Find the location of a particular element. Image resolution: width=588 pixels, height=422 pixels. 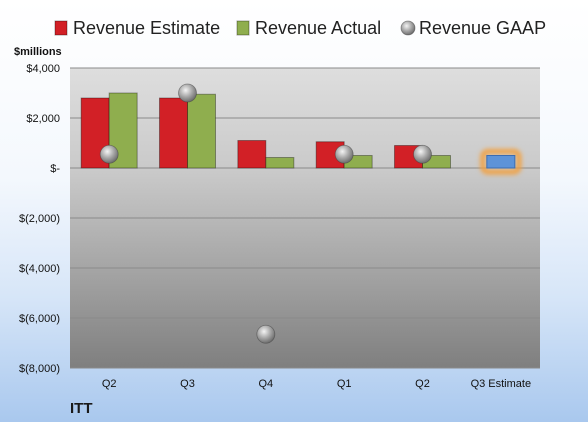

y-tick-label: $(2,000) is located at coordinates (39, 219).